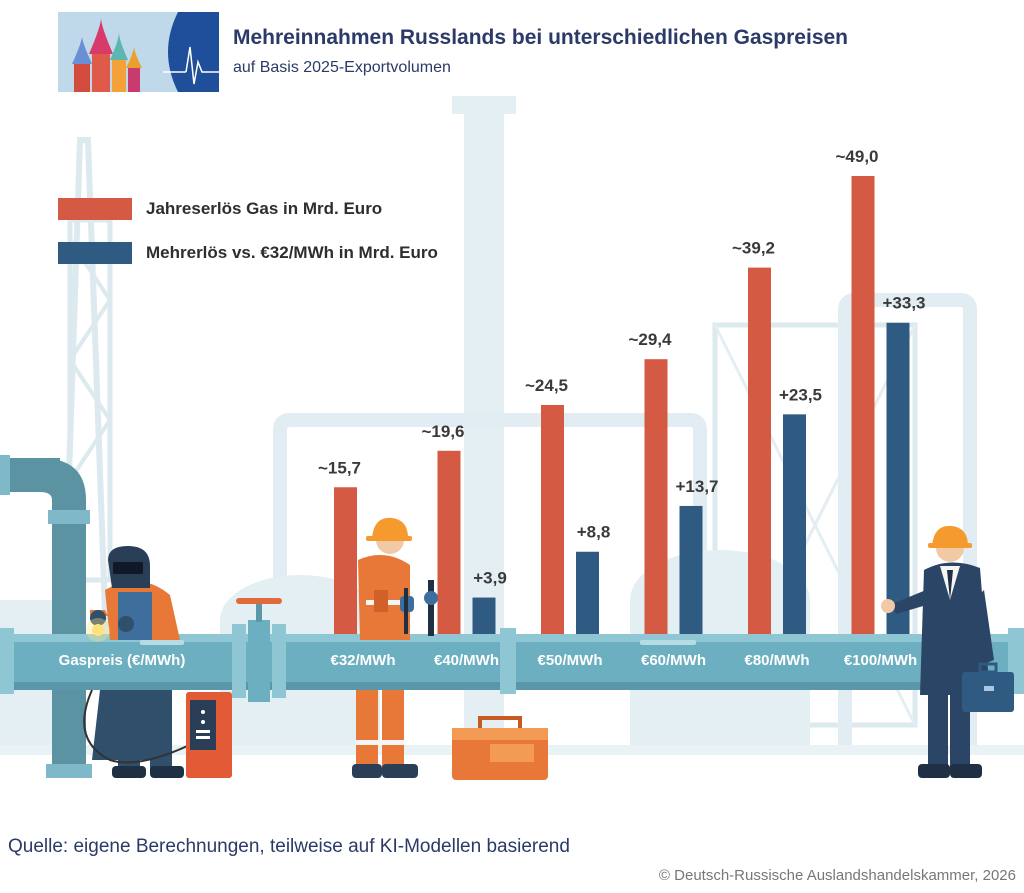 This screenshot has width=1024, height=893. What do you see at coordinates (880, 660) in the screenshot?
I see `category-label-5: €100/MWh` at bounding box center [880, 660].